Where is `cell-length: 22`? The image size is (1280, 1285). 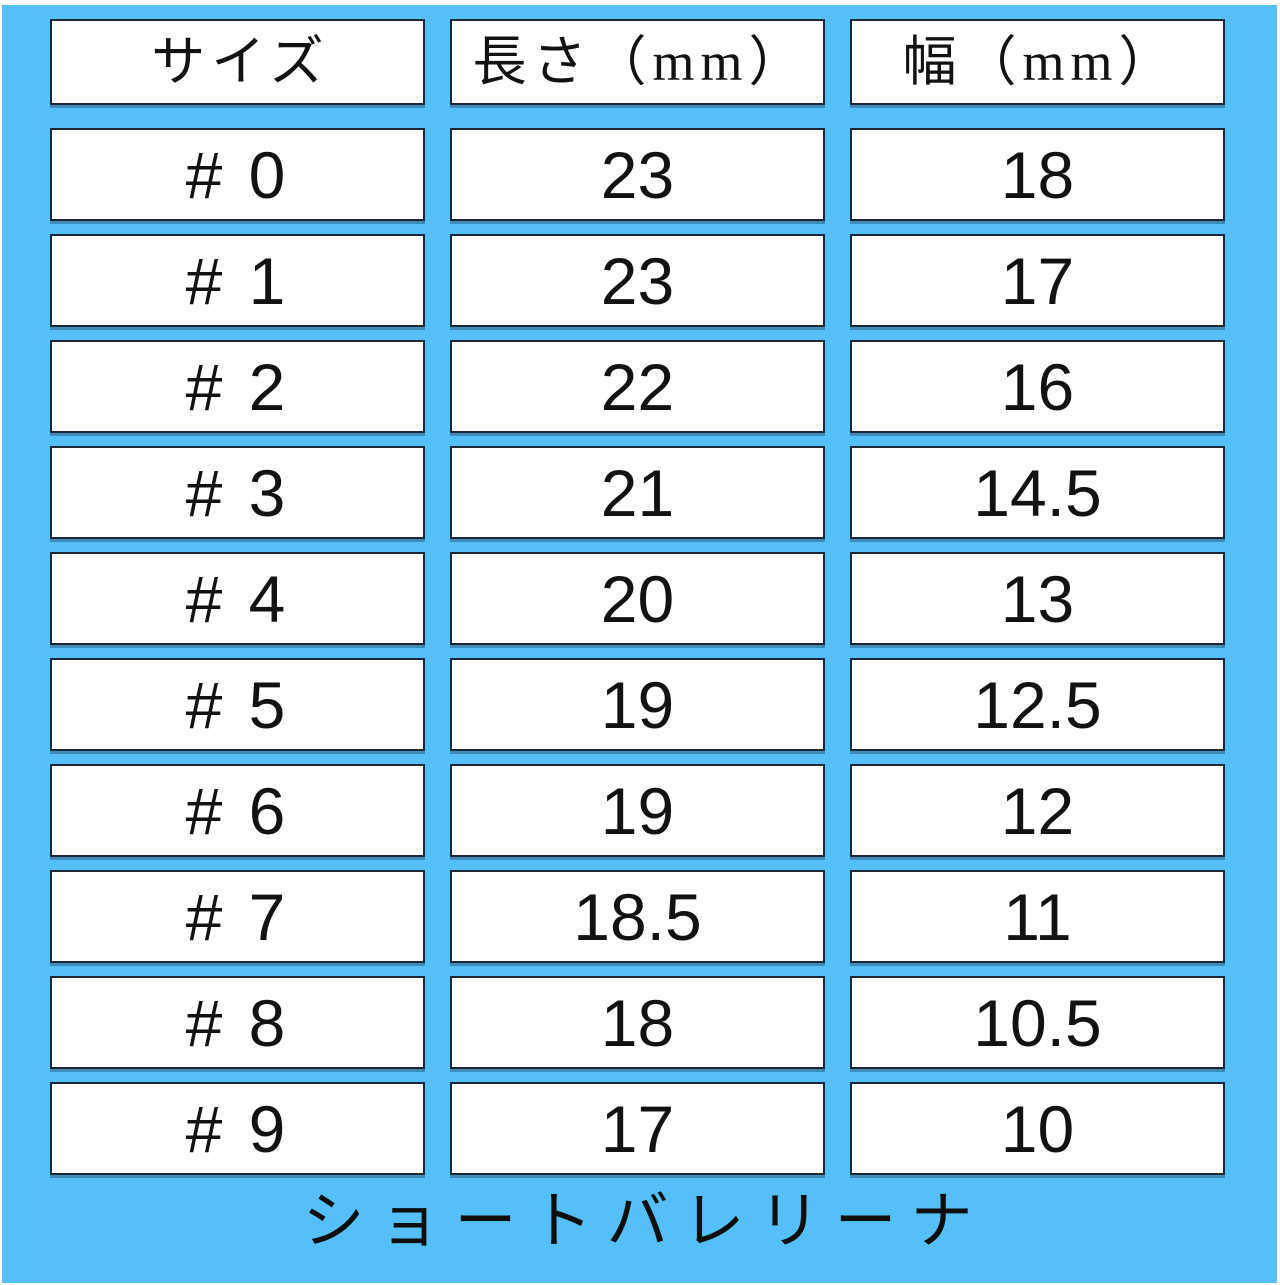 cell-length: 22 is located at coordinates (637, 386).